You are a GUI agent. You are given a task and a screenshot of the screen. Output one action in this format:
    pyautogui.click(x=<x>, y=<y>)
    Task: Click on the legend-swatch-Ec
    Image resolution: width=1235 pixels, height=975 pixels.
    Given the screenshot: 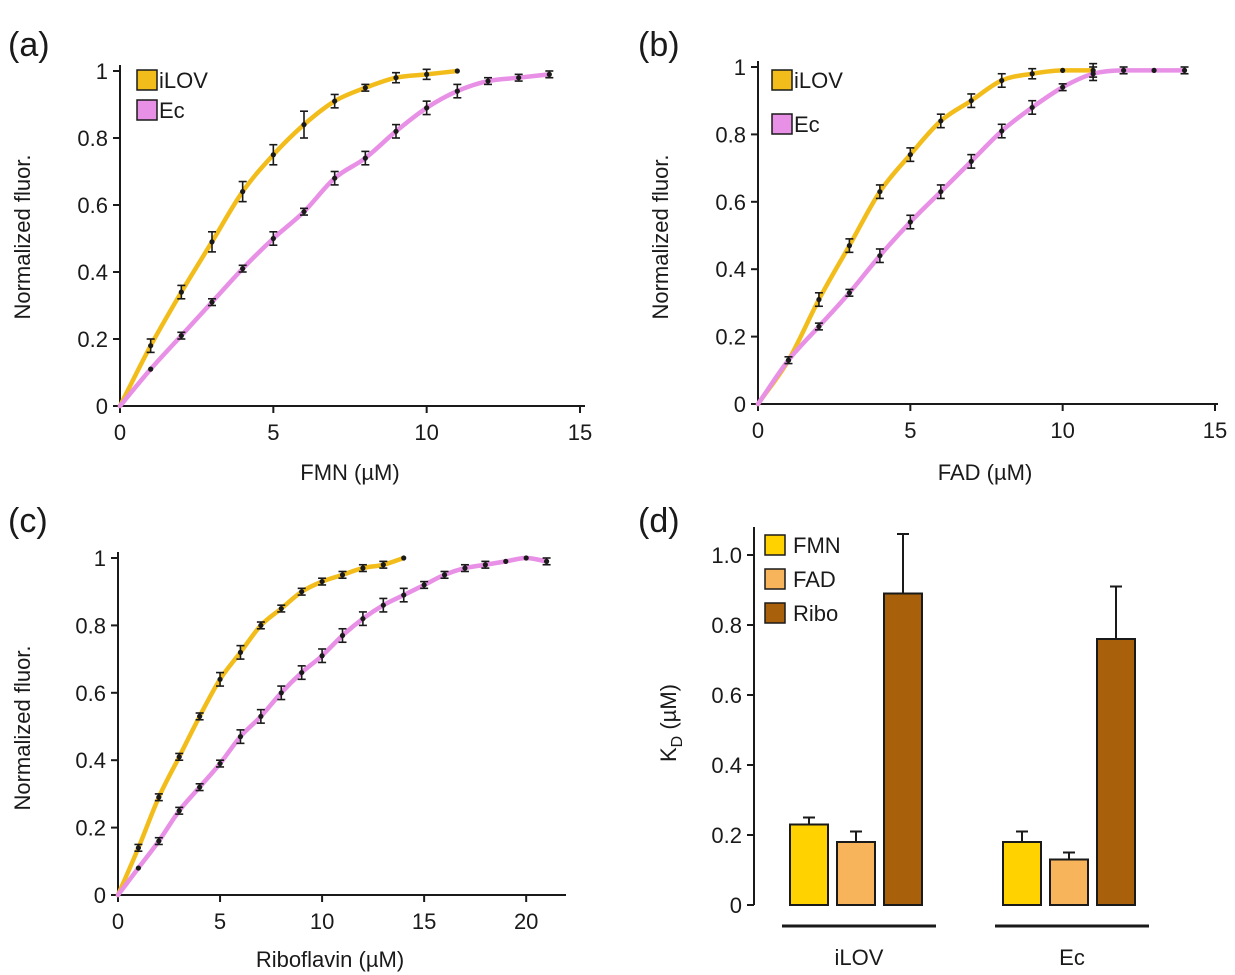 What is the action you would take?
    pyautogui.click(x=147, y=110)
    